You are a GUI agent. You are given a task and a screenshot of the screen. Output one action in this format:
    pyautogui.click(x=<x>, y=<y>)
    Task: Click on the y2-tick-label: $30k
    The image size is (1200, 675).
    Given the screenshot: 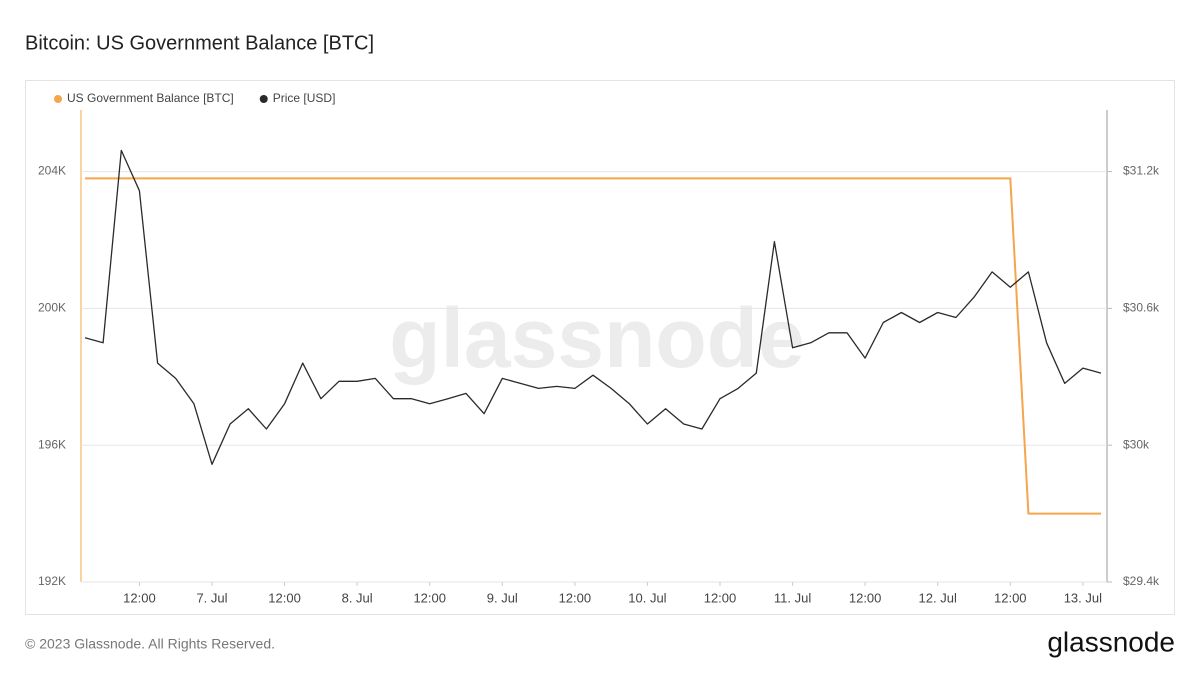 What is the action you would take?
    pyautogui.click(x=1136, y=444)
    